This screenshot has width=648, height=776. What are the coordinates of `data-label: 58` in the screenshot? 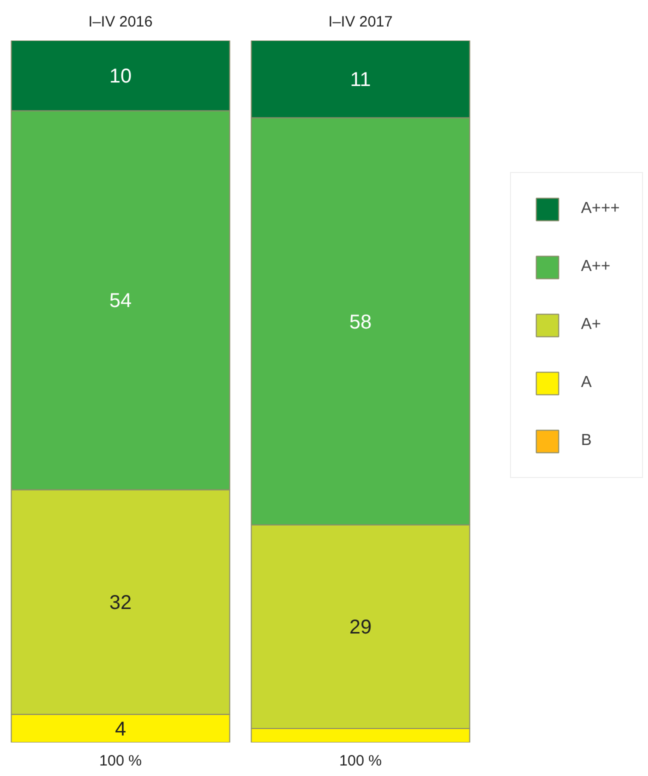 It's located at (360, 322).